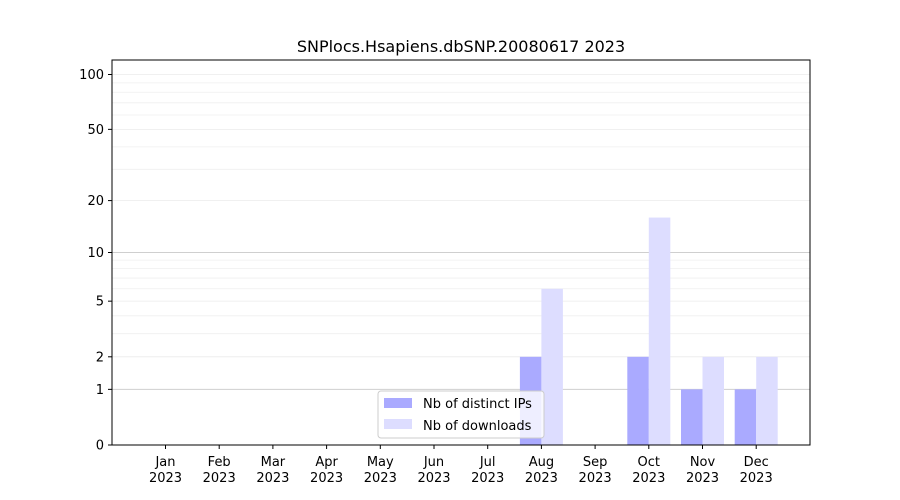  Describe the element at coordinates (595, 462) in the screenshot. I see `x-tick-label-month: Sep` at that location.